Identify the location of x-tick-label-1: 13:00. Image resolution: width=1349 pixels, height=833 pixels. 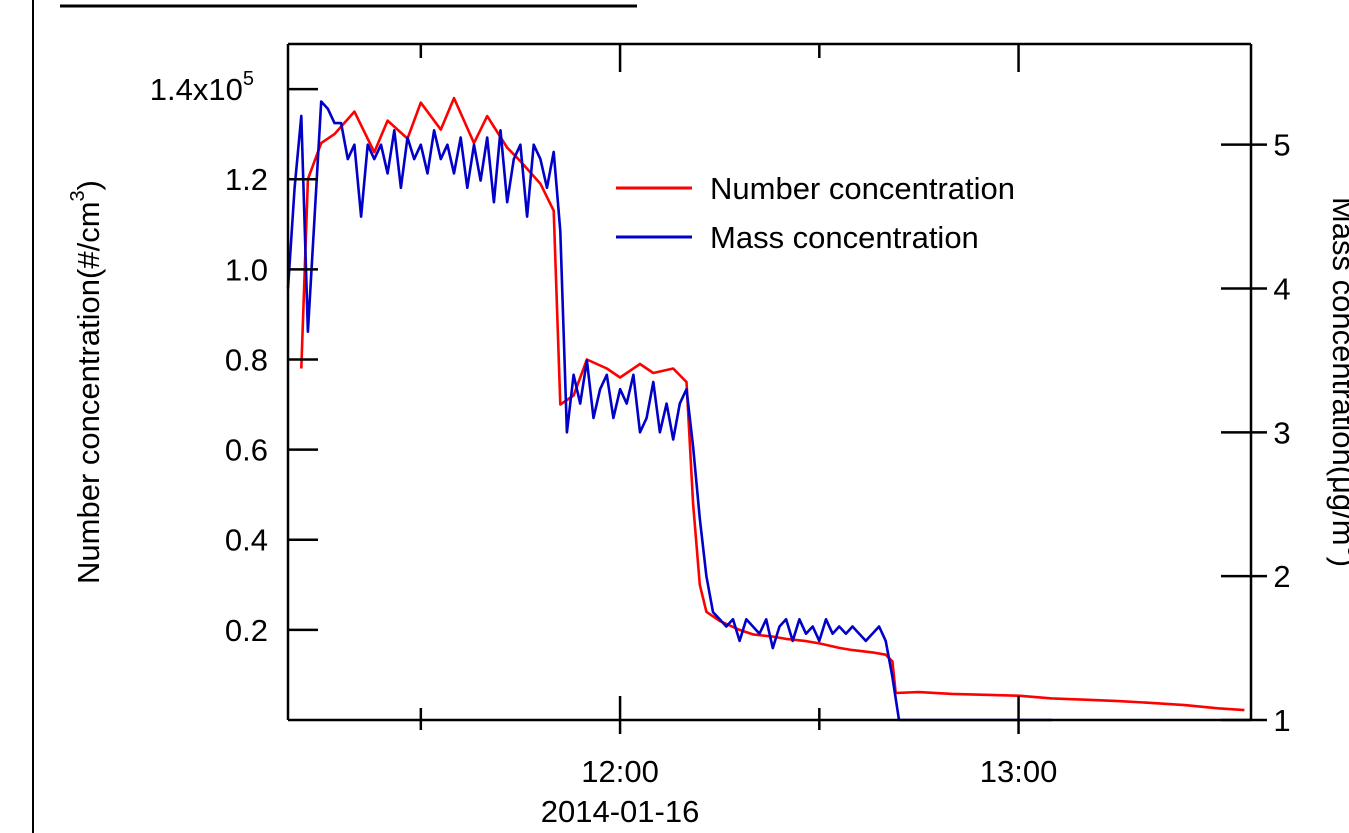
(1019, 771).